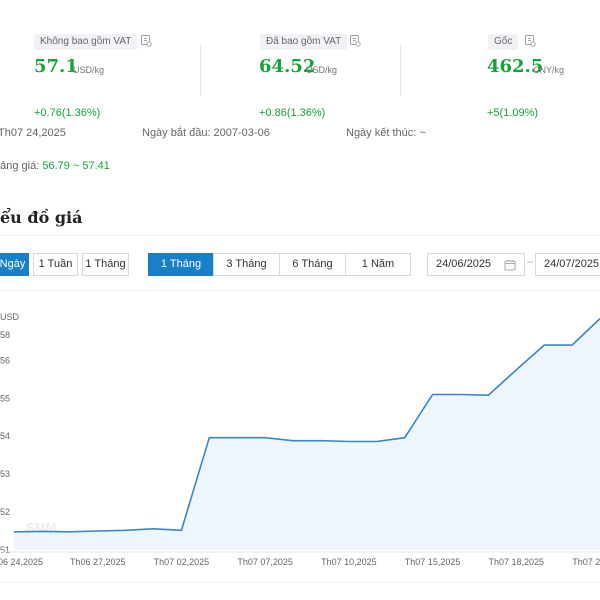 This screenshot has width=600, height=600. Describe the element at coordinates (513, 113) in the screenshot. I see `card-change: +5(1.09%)` at that location.